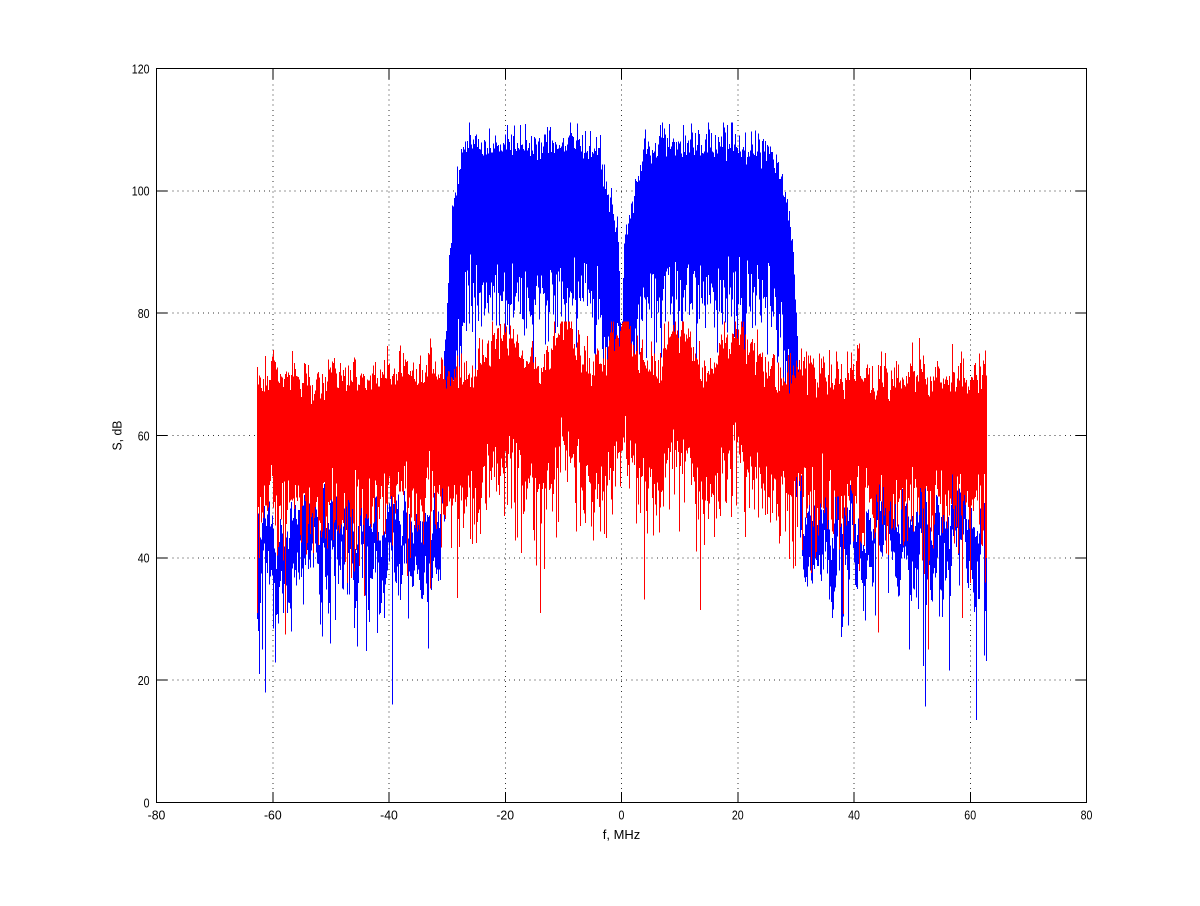 Image resolution: width=1200 pixels, height=906 pixels. Describe the element at coordinates (141, 68) in the screenshot. I see `svg-text: 120` at that location.